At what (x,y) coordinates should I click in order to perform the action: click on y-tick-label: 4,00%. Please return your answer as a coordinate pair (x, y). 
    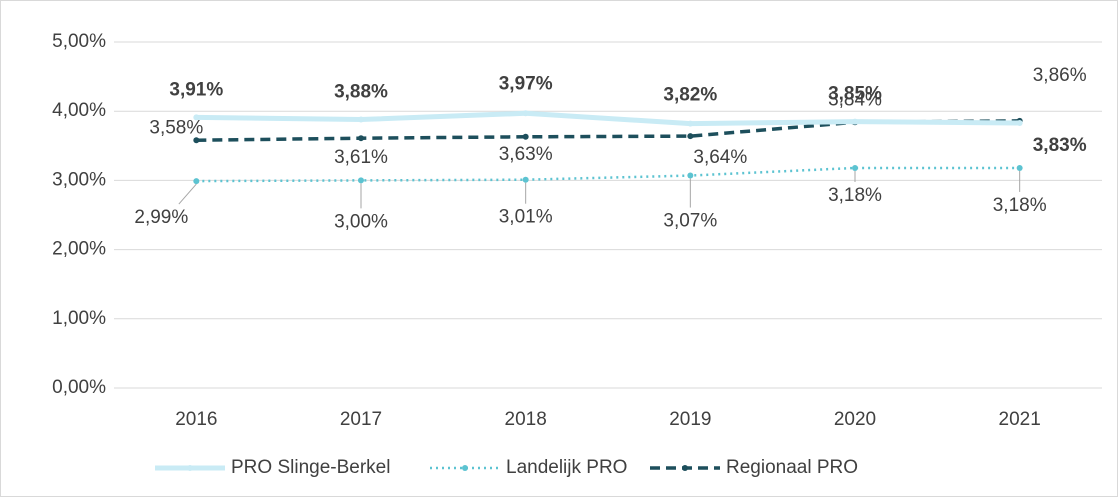
    Looking at the image, I should click on (79, 110).